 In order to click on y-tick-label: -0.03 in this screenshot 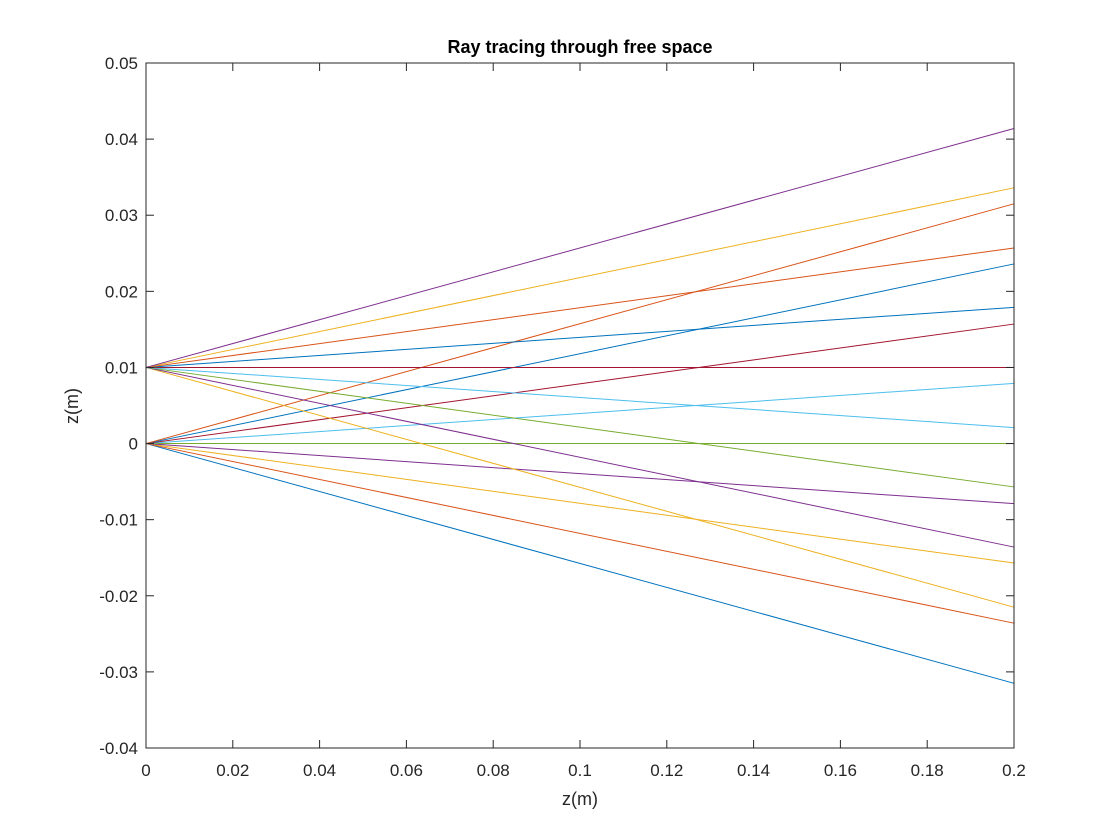, I will do `click(118, 672)`.